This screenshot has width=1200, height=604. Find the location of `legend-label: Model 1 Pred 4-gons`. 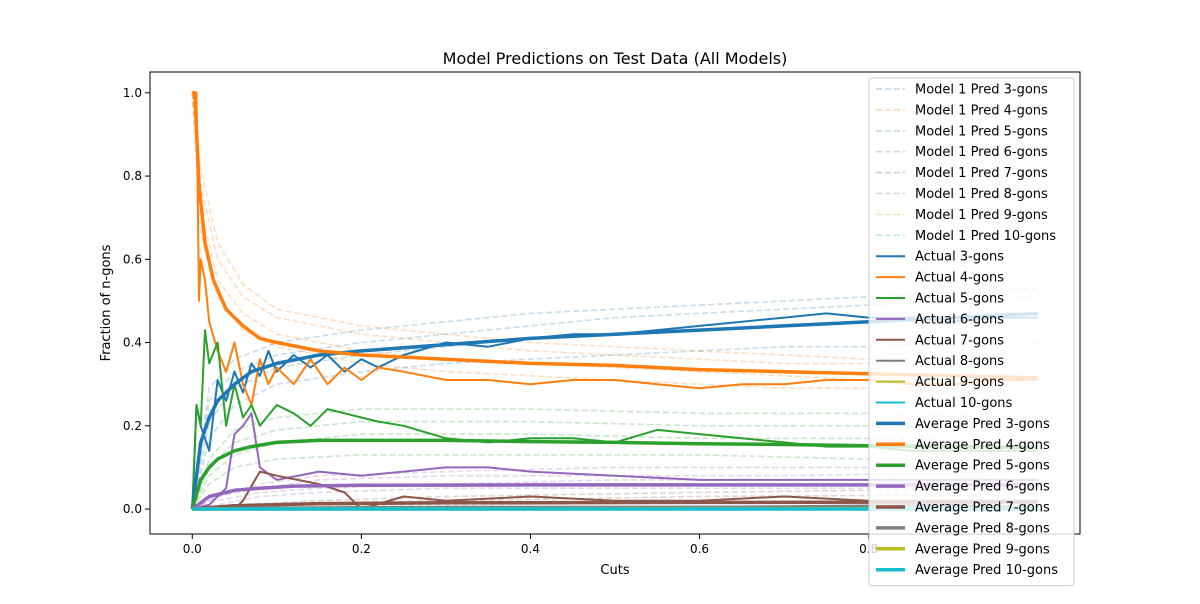

legend-label: Model 1 Pred 4-gons is located at coordinates (981, 110).